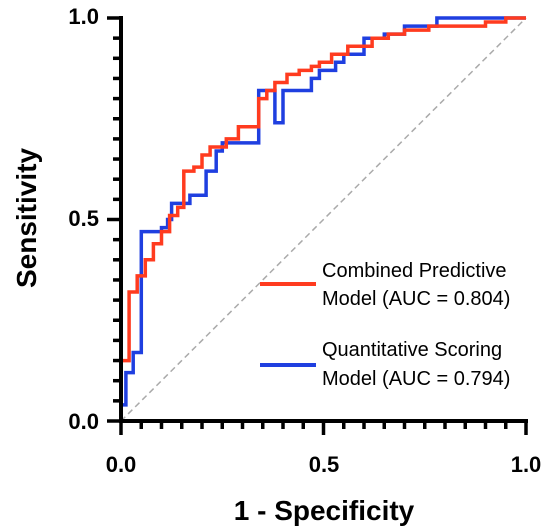  Describe the element at coordinates (83, 16) in the screenshot. I see `y-tick-label-2: 1.0` at that location.